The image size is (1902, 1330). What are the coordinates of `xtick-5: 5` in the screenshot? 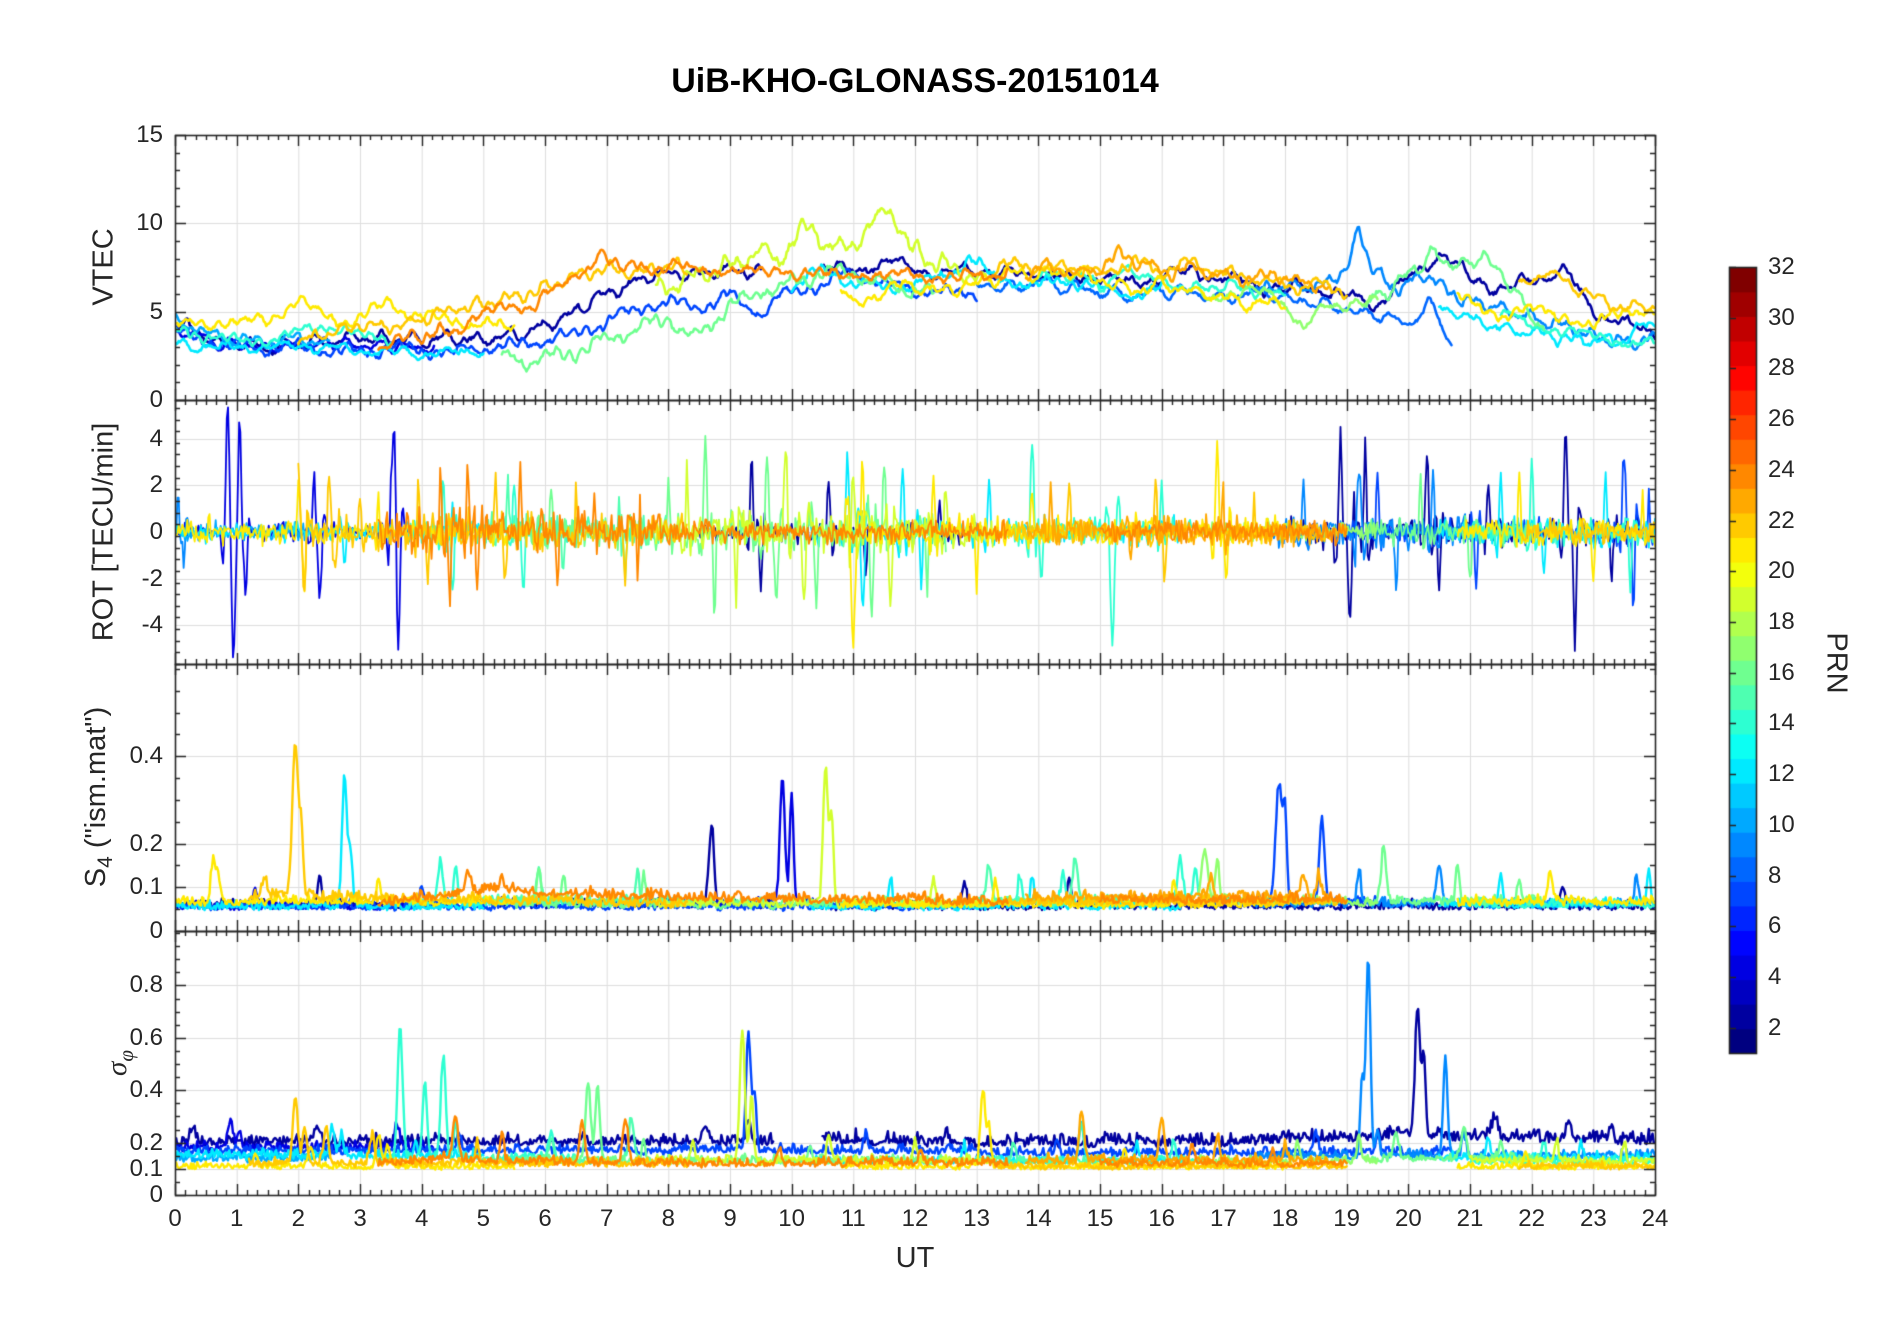 It's located at (483, 1218).